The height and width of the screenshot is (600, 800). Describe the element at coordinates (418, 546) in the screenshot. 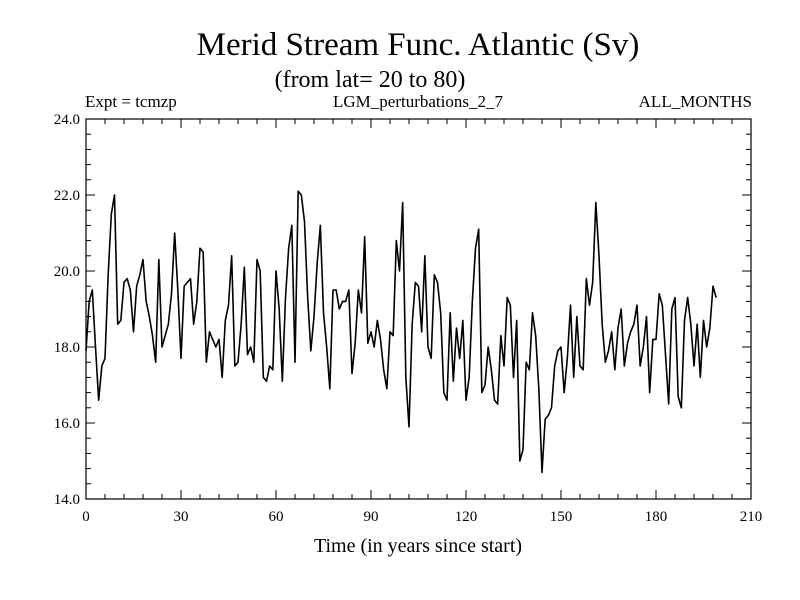

I see `x-axis-label: Time (in years since start)` at that location.